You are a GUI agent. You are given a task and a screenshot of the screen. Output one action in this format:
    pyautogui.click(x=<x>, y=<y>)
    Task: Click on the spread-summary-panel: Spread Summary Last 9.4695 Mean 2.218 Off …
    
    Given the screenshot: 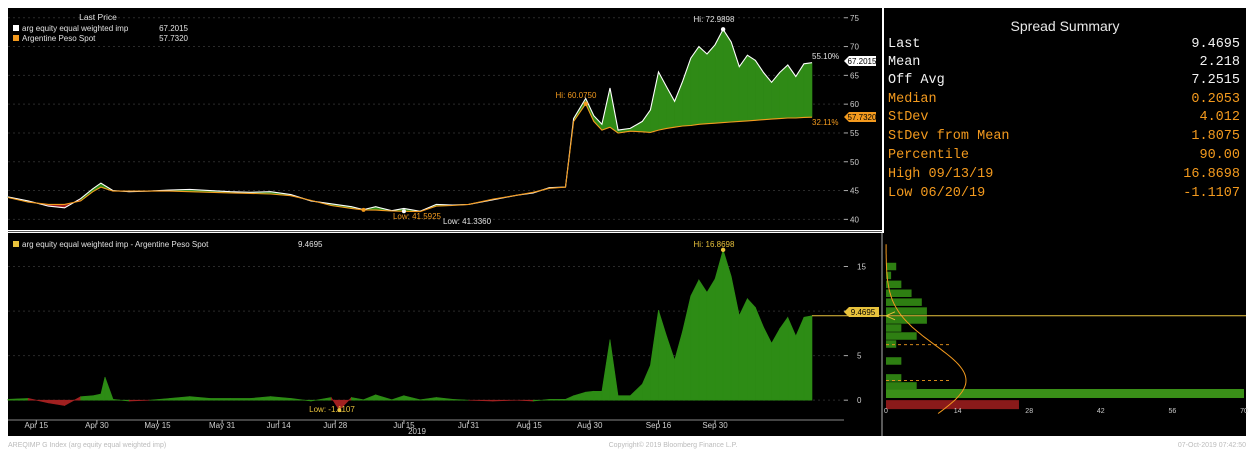 What is the action you would take?
    pyautogui.click(x=1065, y=121)
    